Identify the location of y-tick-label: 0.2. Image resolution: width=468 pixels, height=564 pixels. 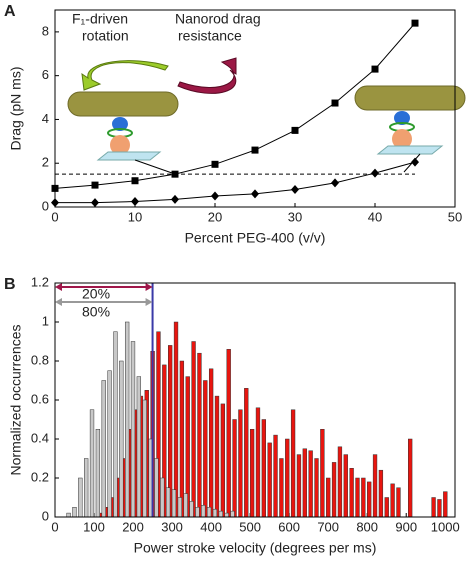
(40, 476).